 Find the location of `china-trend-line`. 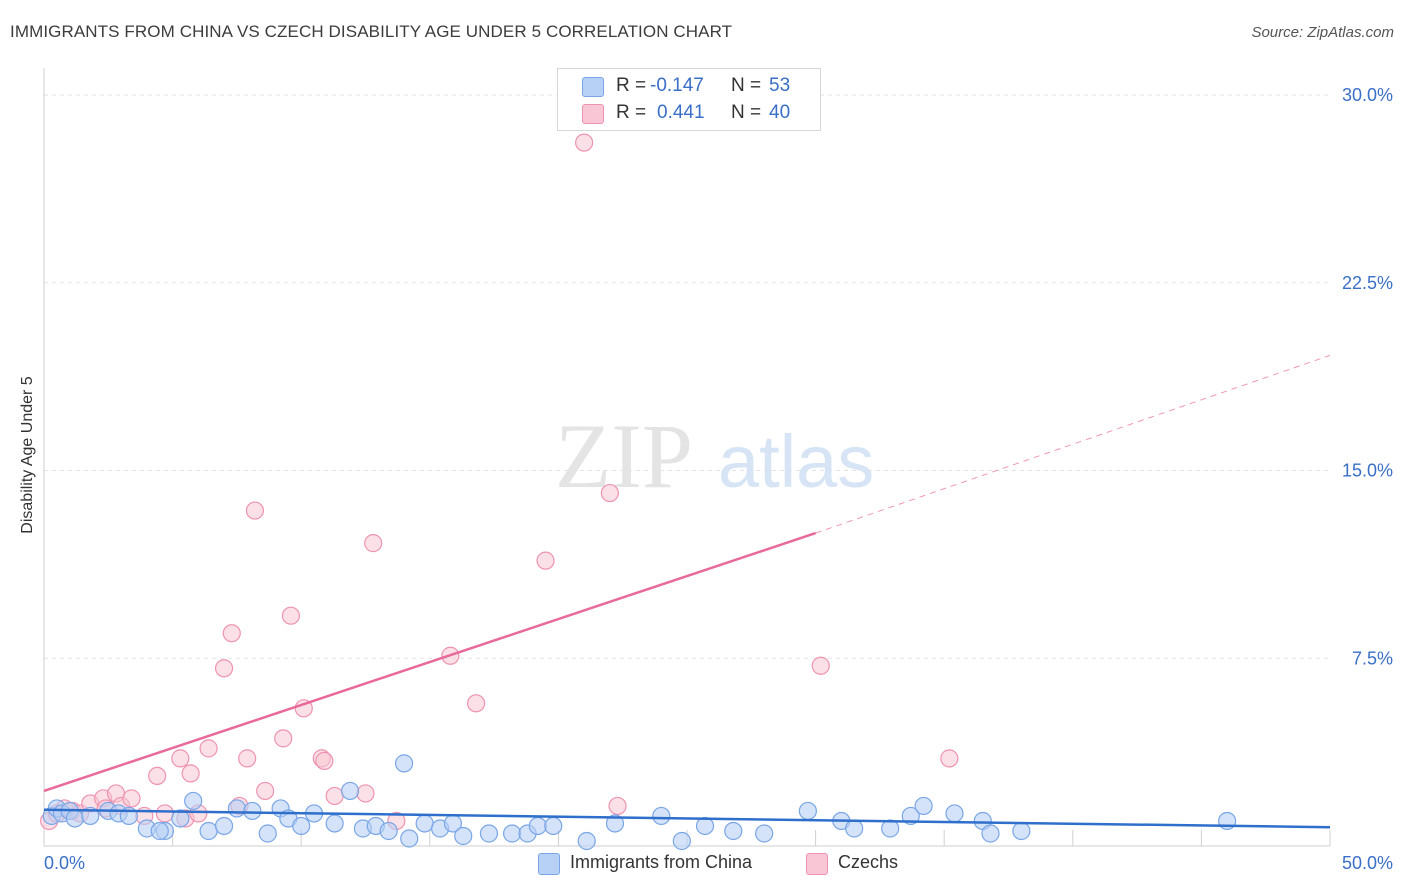

china-trend-line is located at coordinates (687, 818).